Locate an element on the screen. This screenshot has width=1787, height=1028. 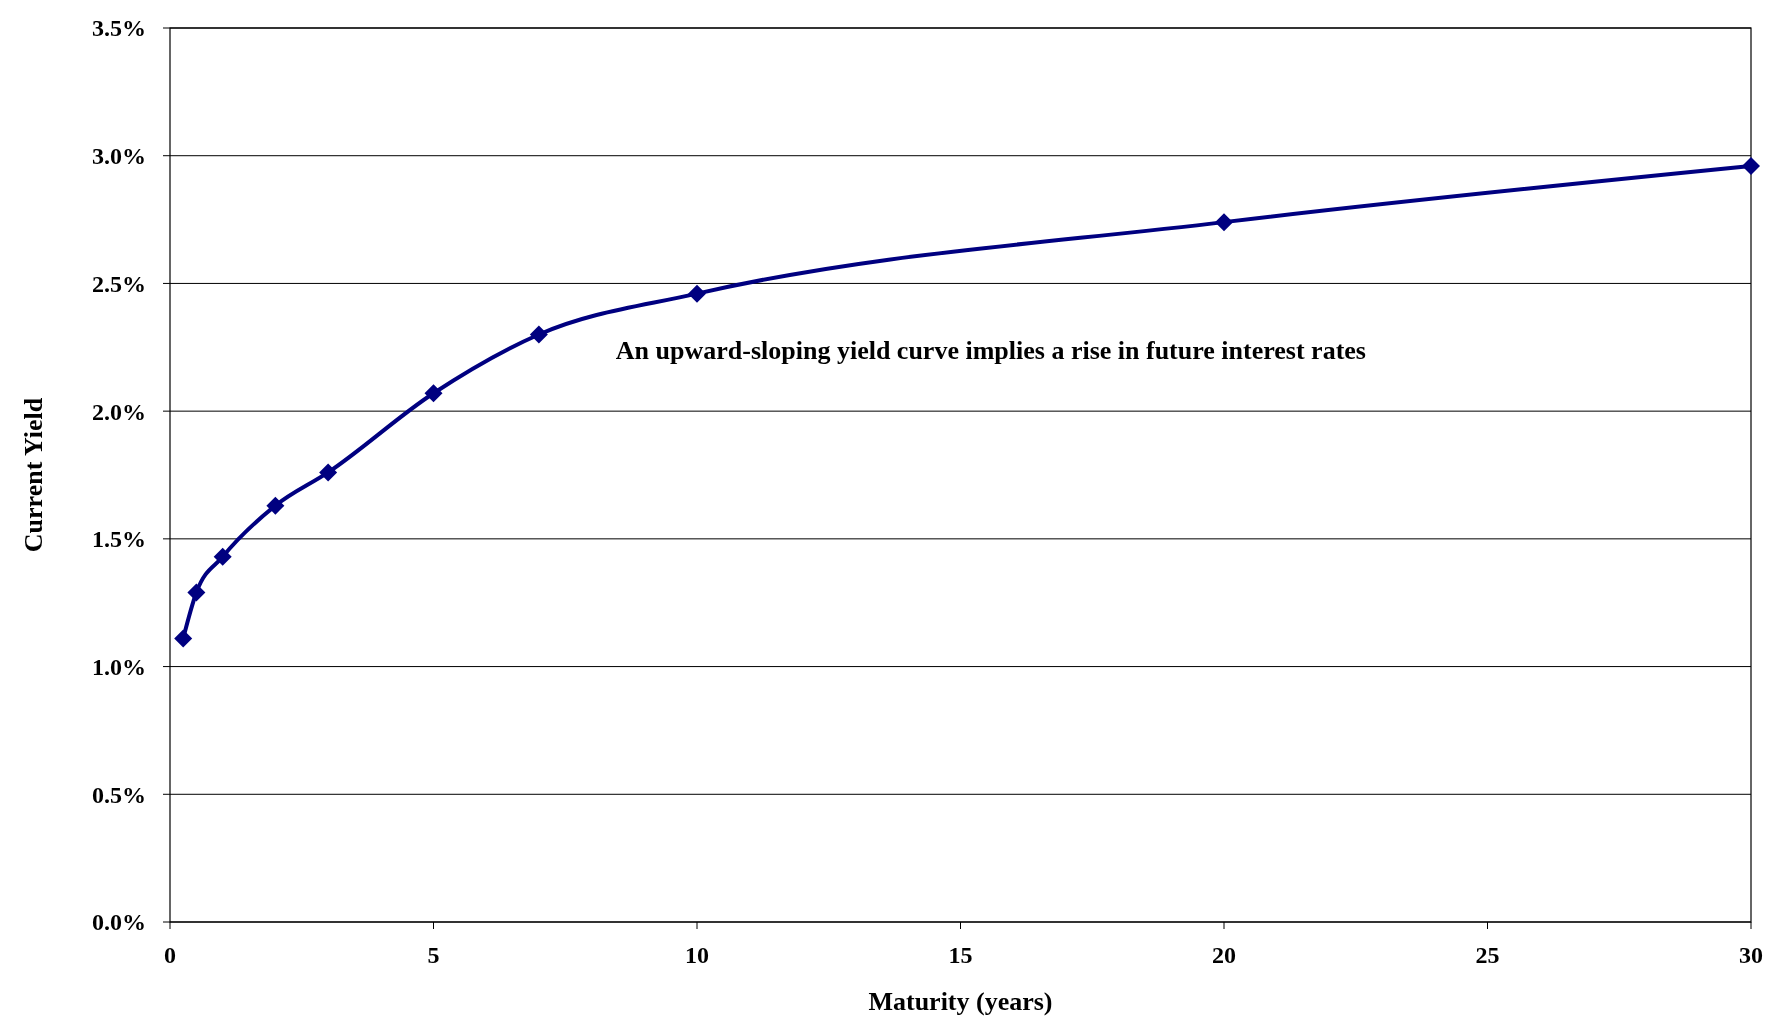
x-axis-title: Maturity (years) is located at coordinates (960, 1001).